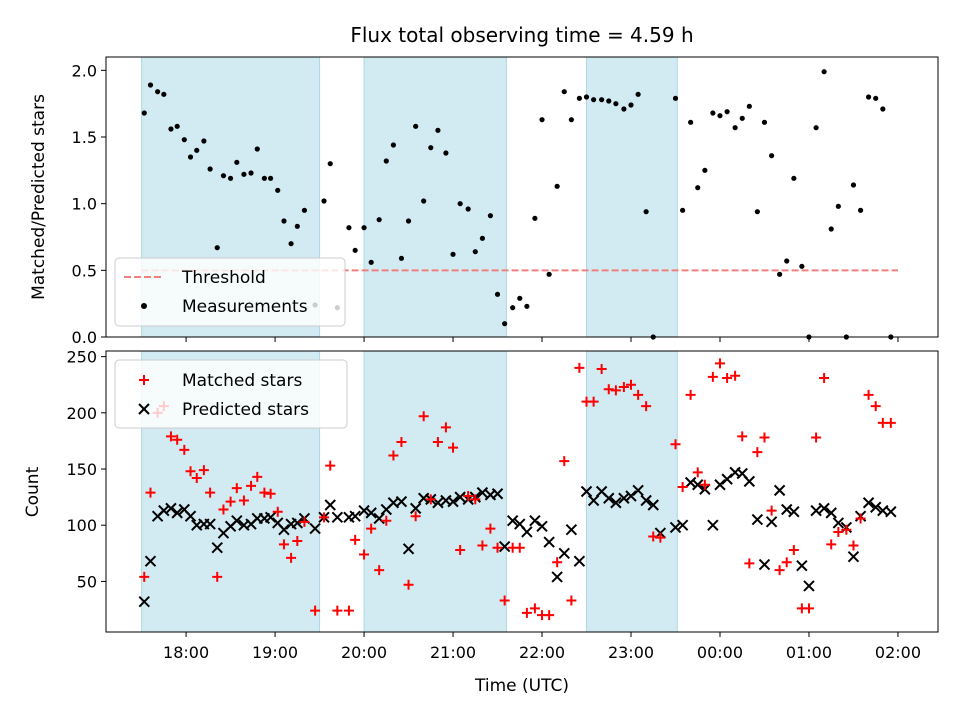  Describe the element at coordinates (521, 686) in the screenshot. I see `x-axis-label: Time (UTC)` at that location.